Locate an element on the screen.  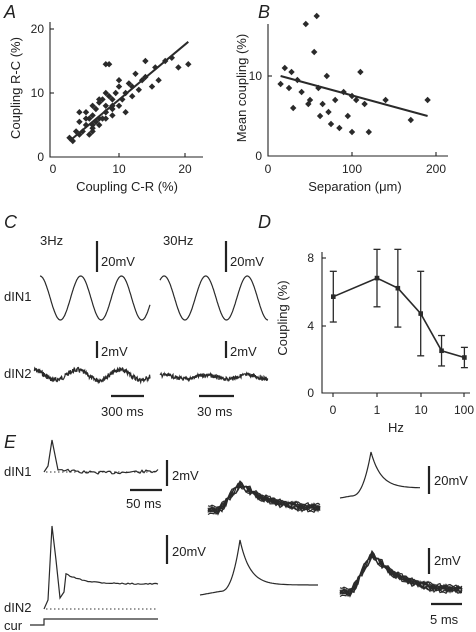
xtick-a-10: 10 is located at coordinates (119, 169).